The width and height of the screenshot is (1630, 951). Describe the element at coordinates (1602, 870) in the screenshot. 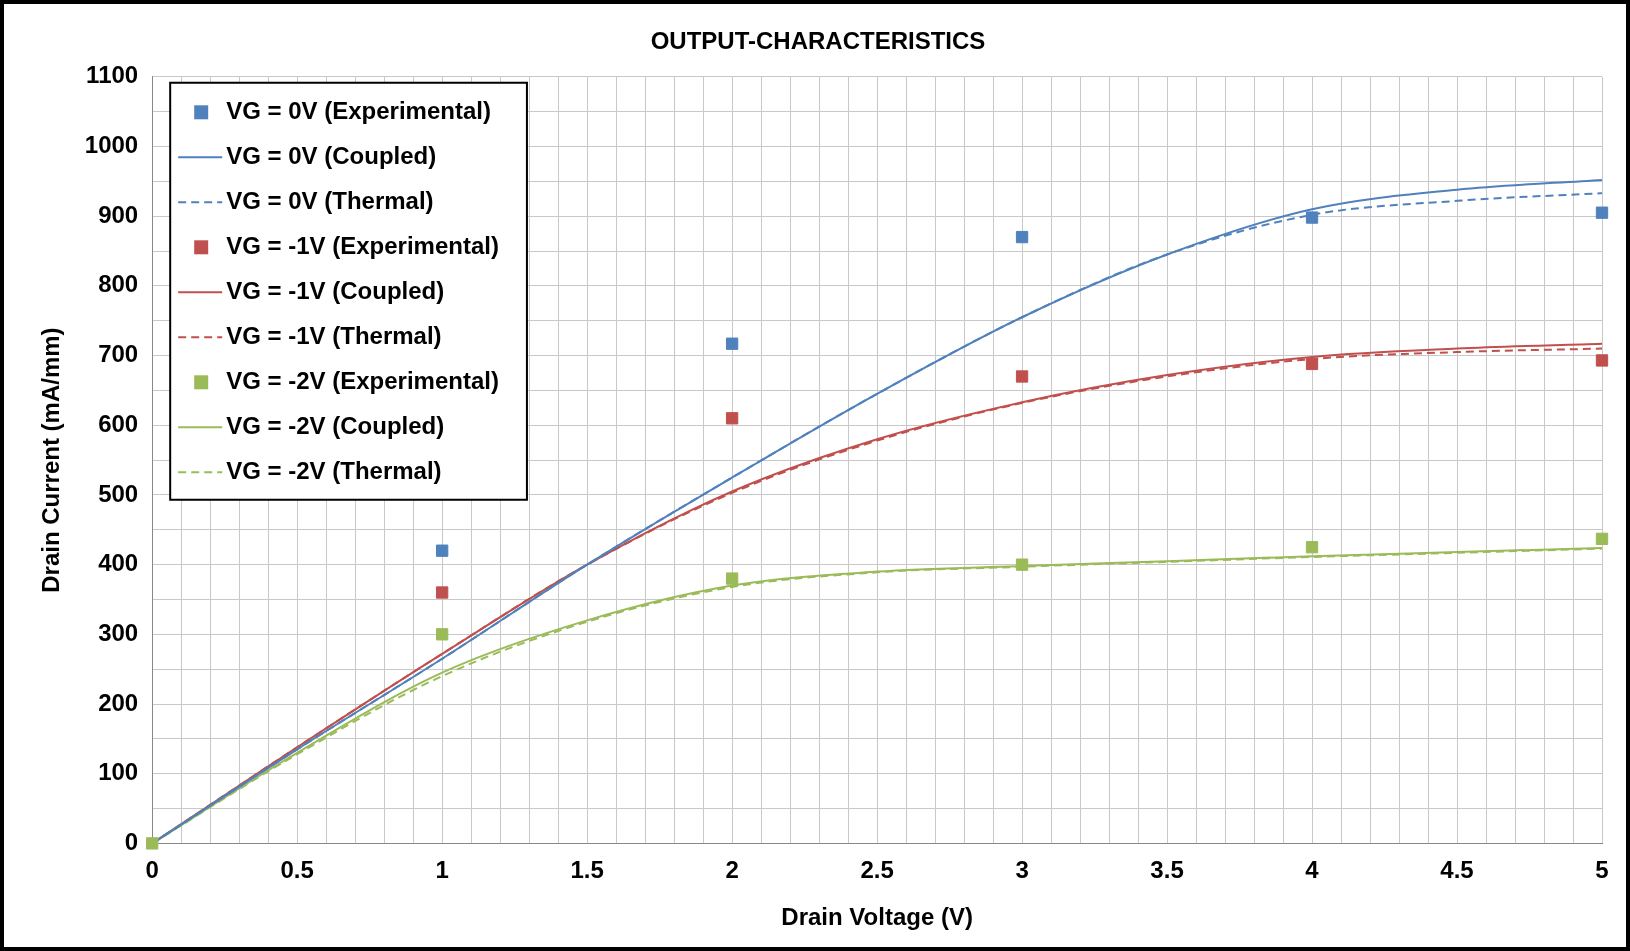

I see `x-tick-label: 5` at that location.